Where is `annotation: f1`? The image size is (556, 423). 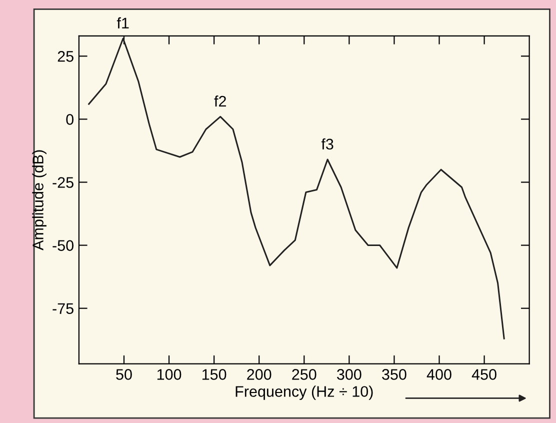 annotation: f1 is located at coordinates (122, 22).